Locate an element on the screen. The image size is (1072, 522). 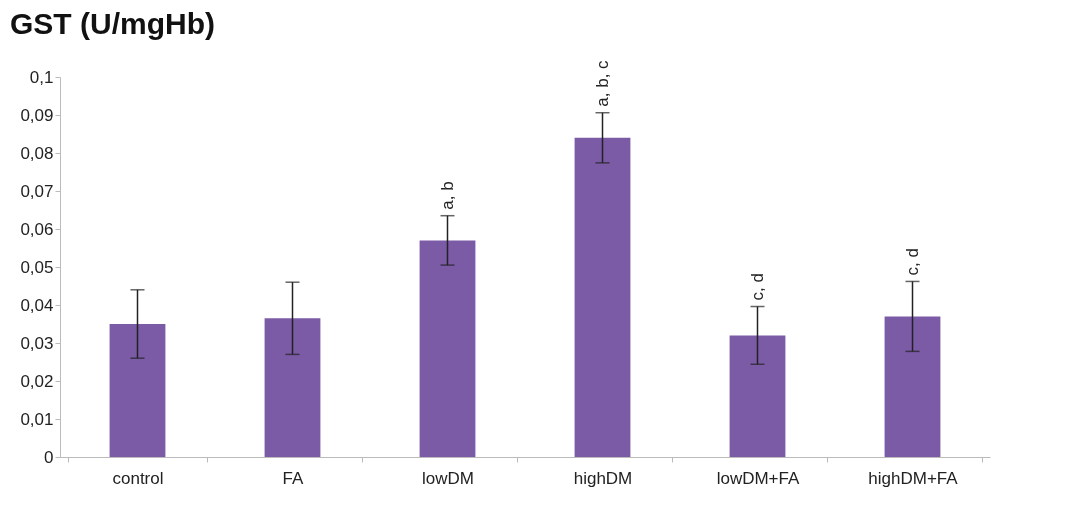
chart-title: GST (U/mgHb) is located at coordinates (112, 24).